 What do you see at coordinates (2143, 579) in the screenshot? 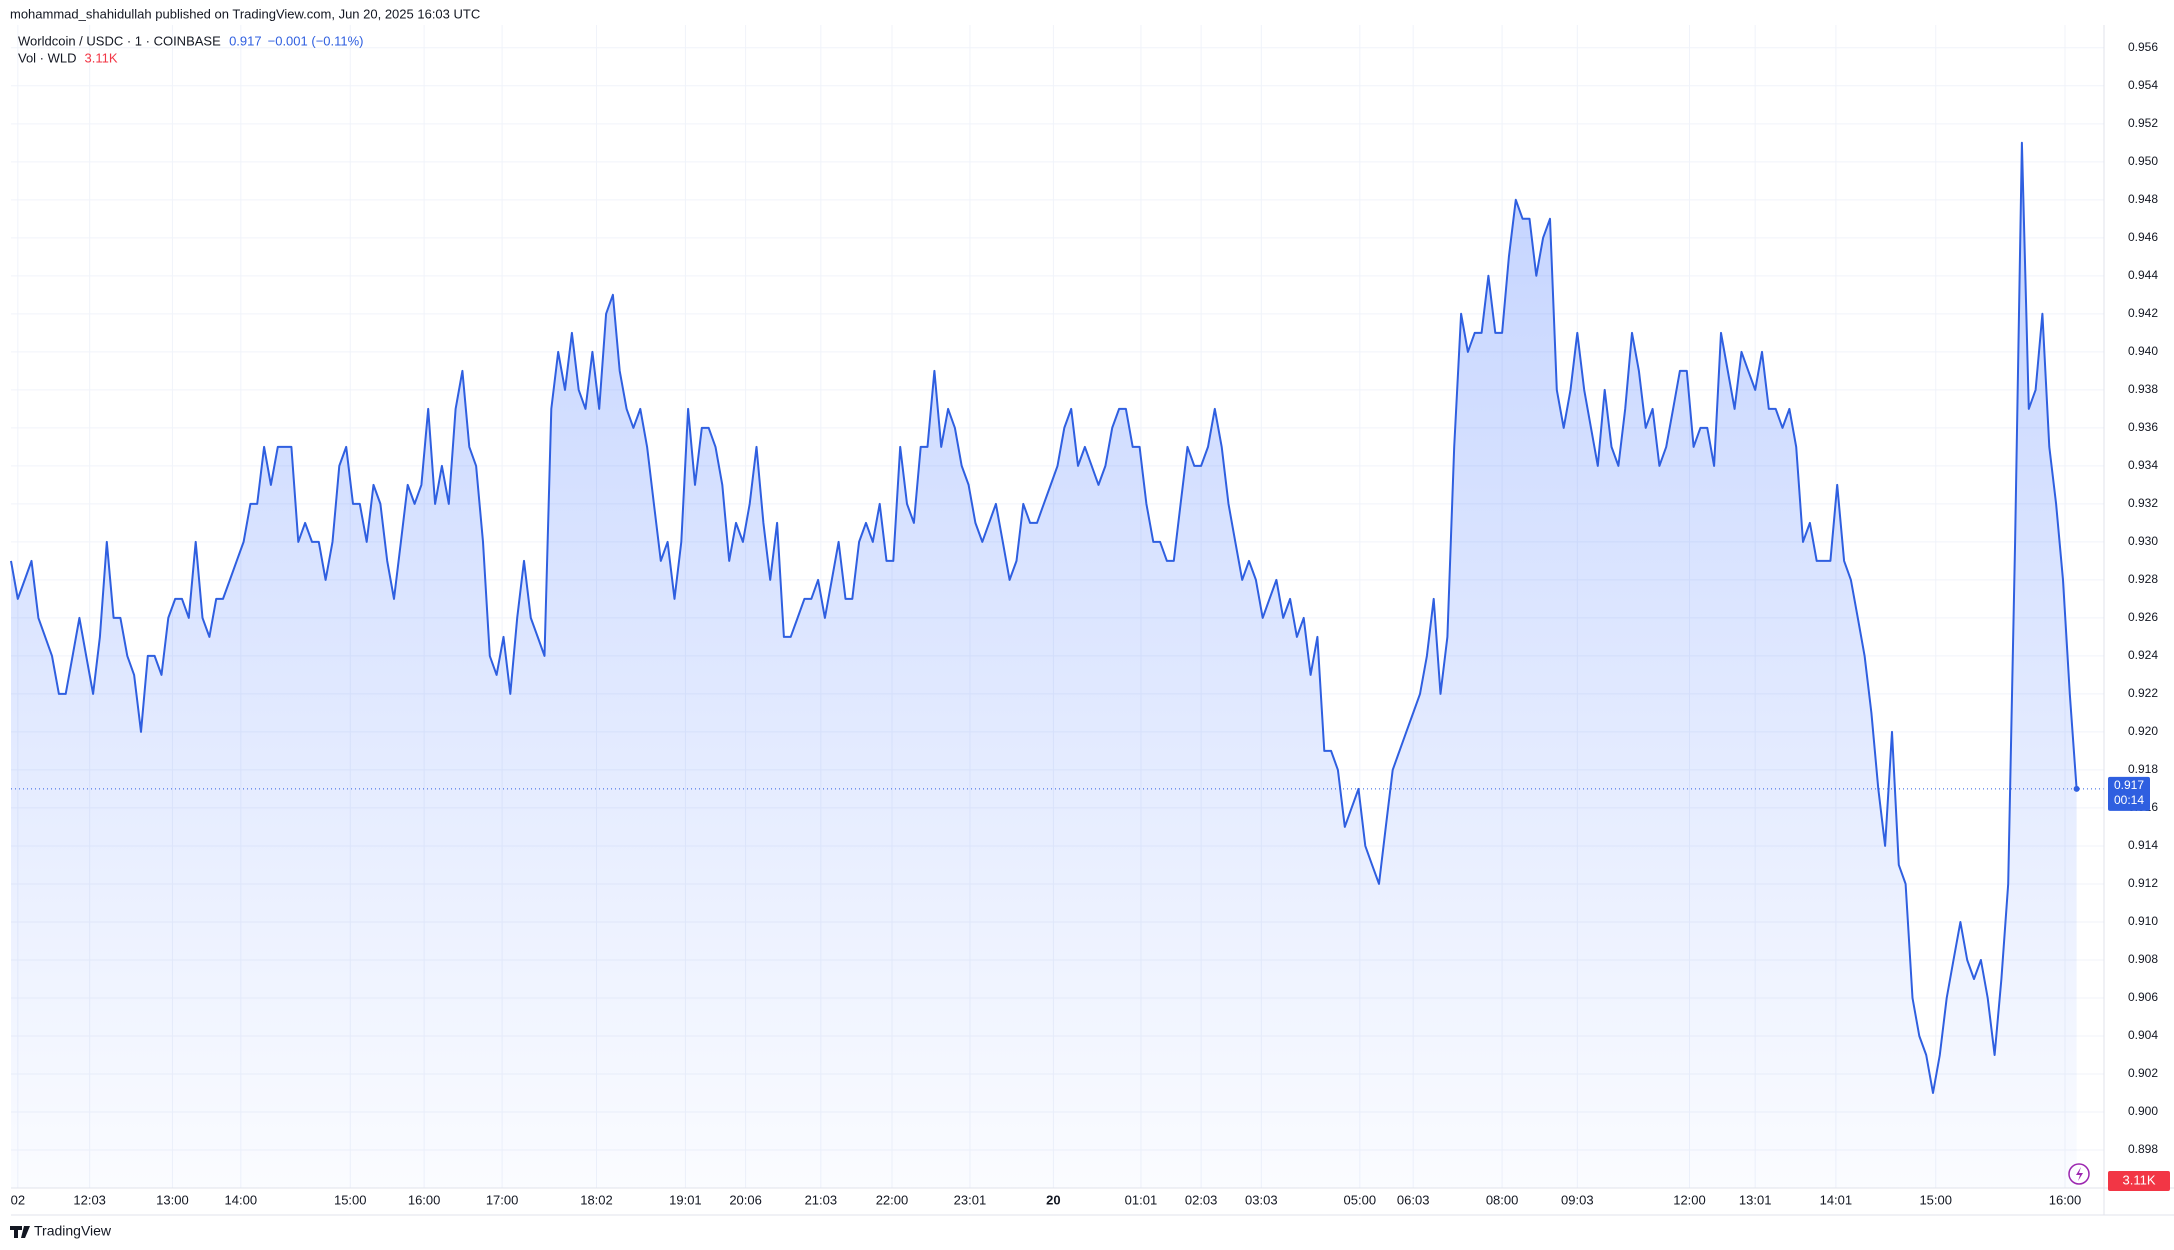
I see `y-tick-label: 0.928` at bounding box center [2143, 579].